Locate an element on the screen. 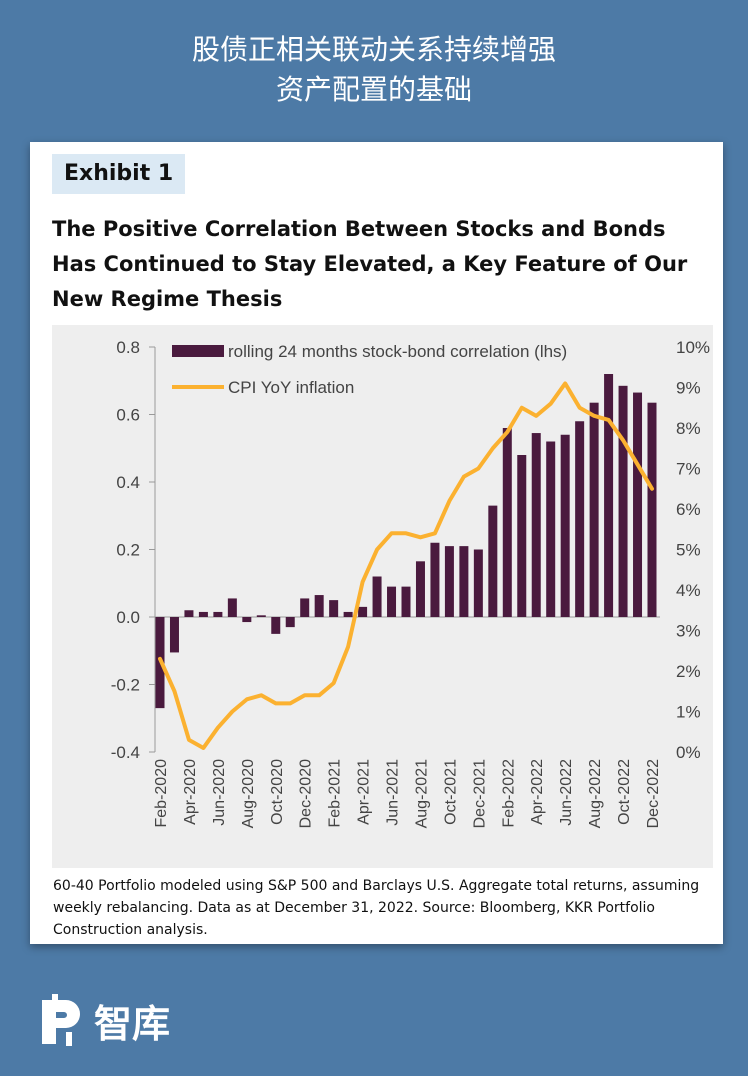  x-tick-label: Aug-2020 is located at coordinates (248, 793).